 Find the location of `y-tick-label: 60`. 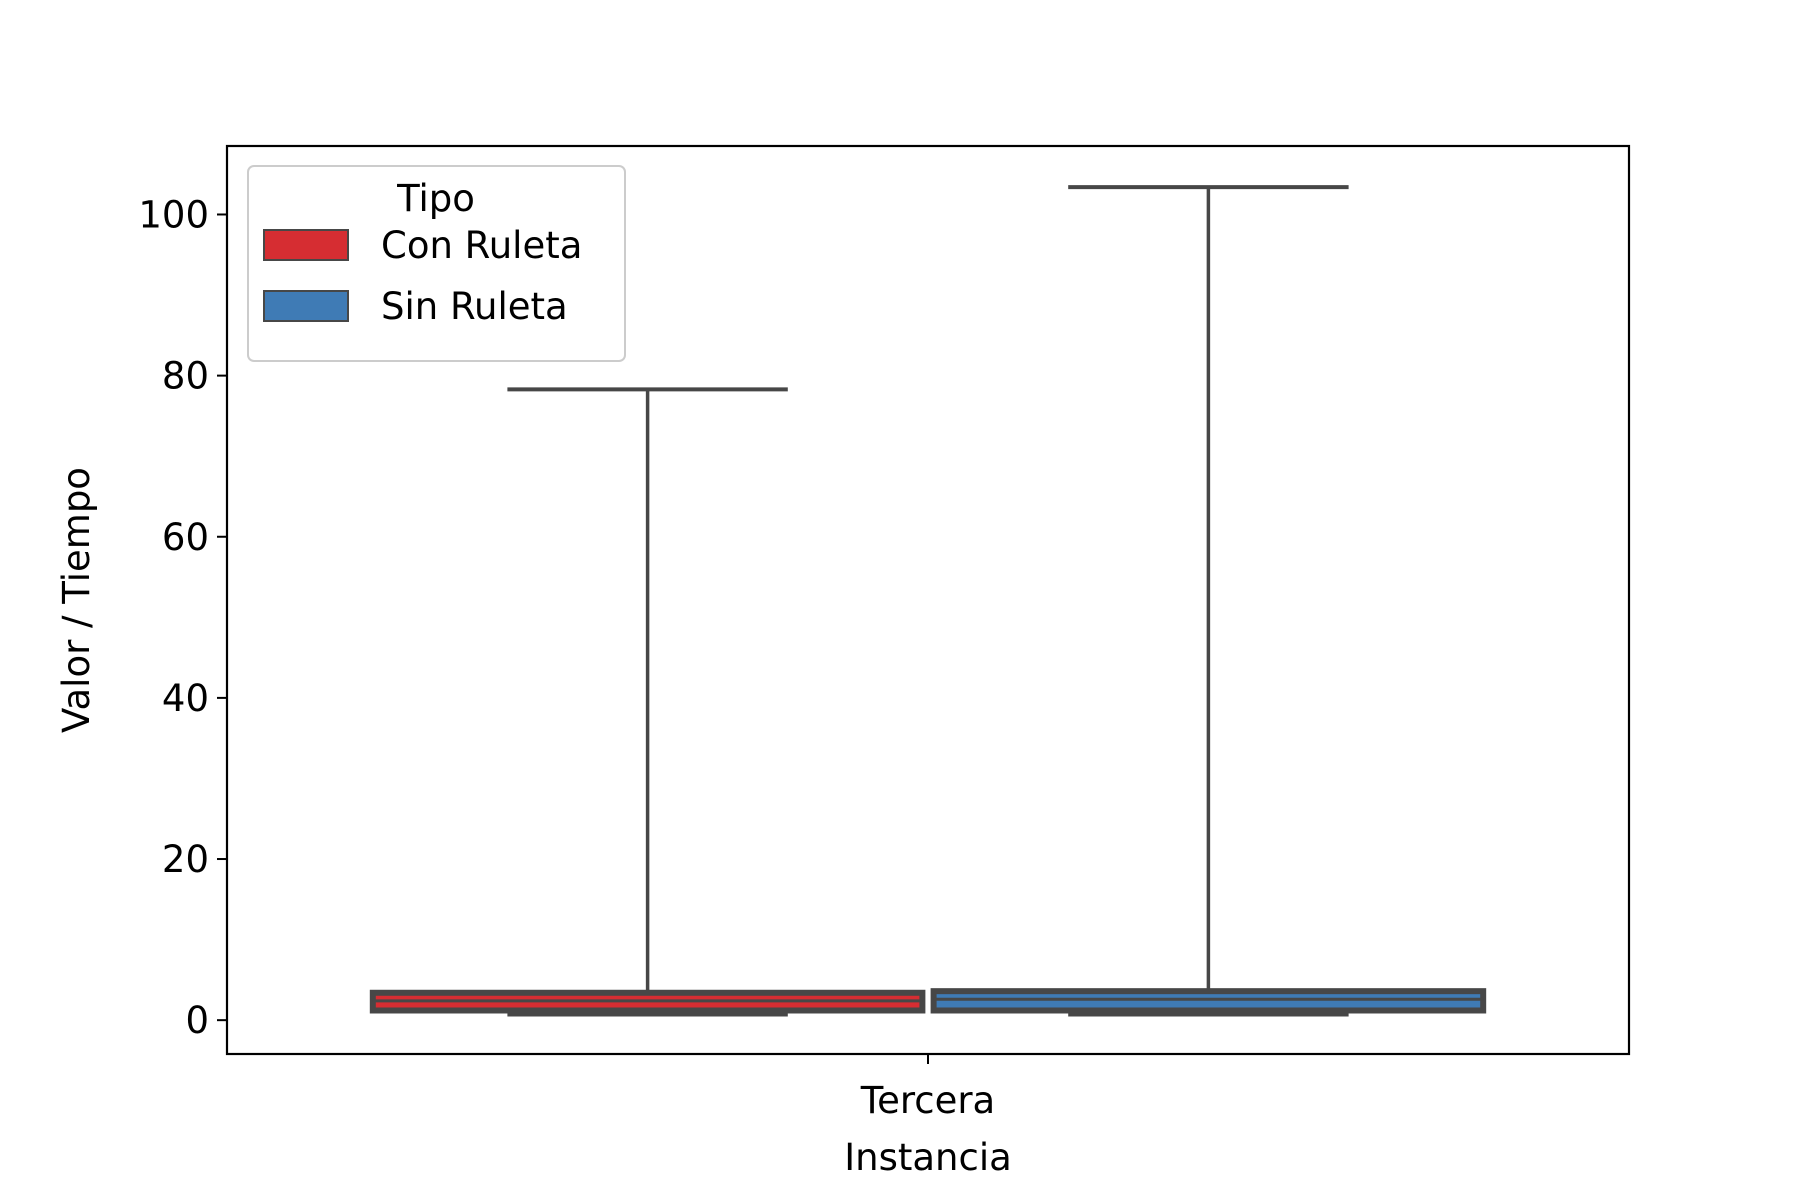

y-tick-label: 60 is located at coordinates (185, 537).